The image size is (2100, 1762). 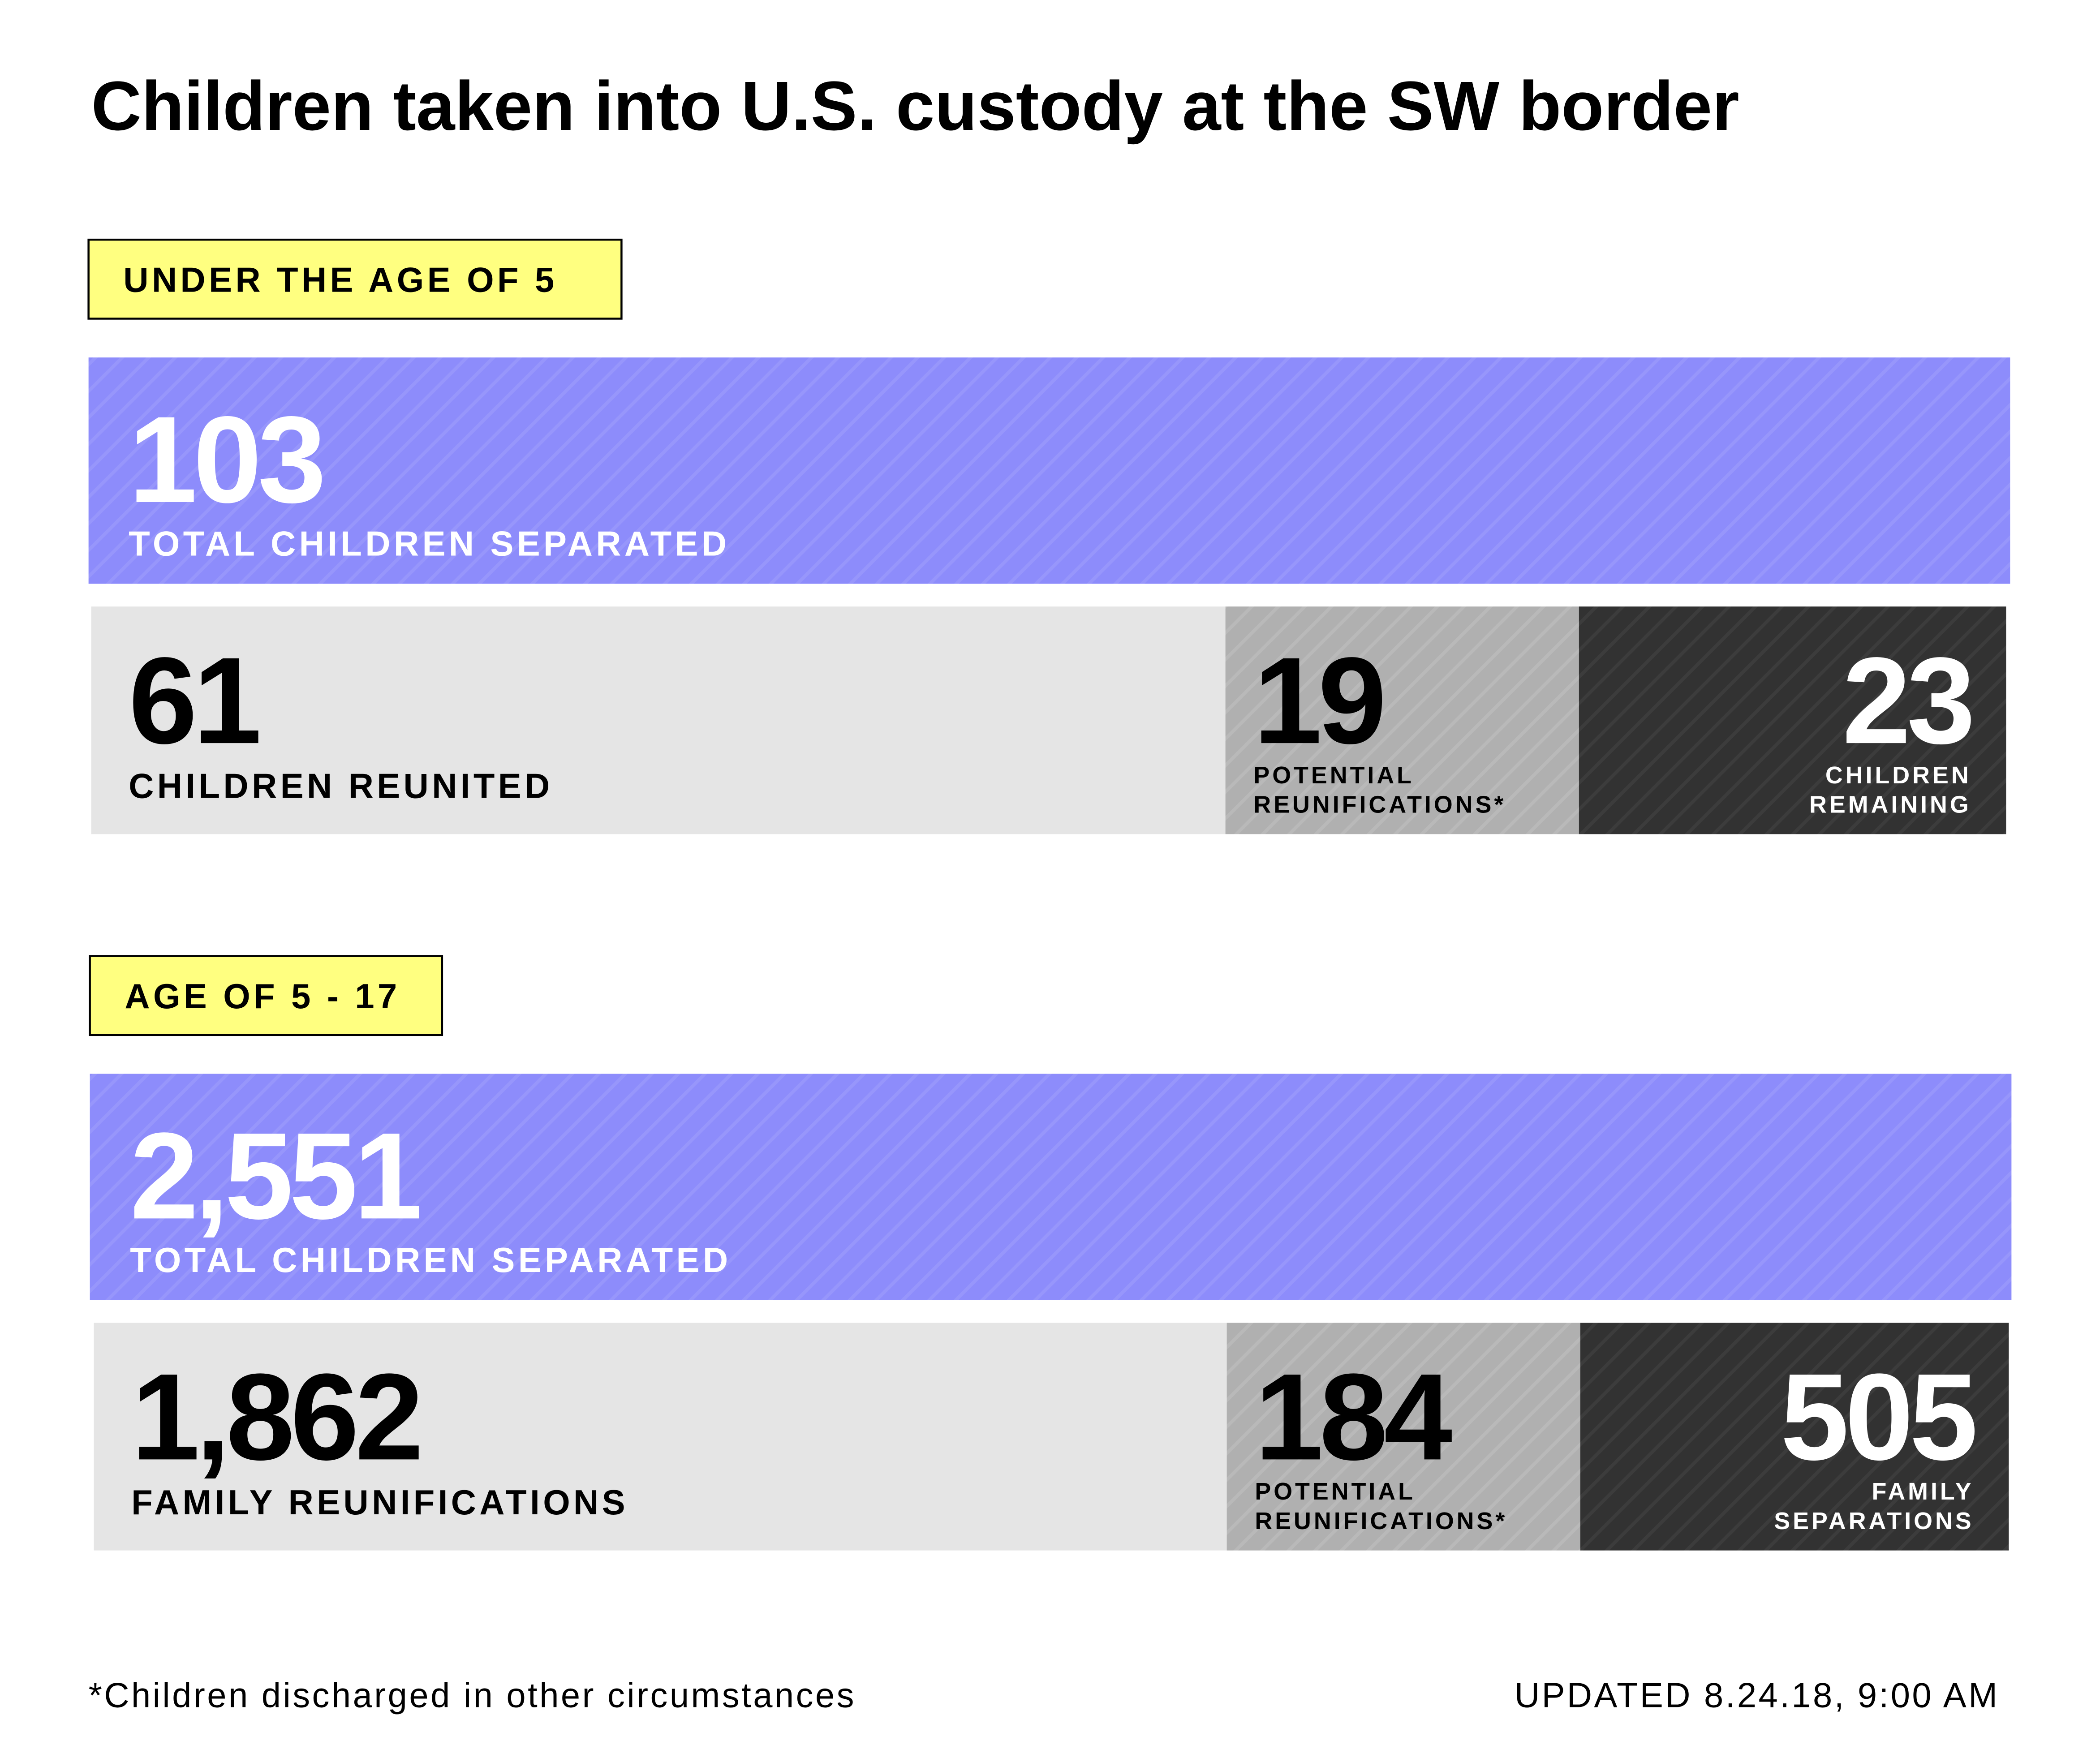 What do you see at coordinates (379, 1502) in the screenshot?
I see `segment-label: FAMILY REUNIFICATIONS` at bounding box center [379, 1502].